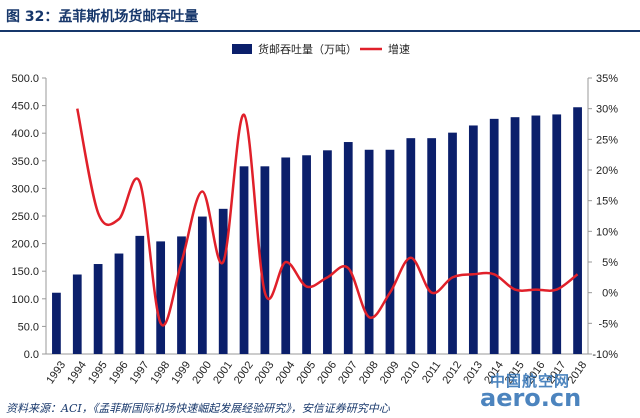  I want to click on y-left-tick-label: 150.0, so click(25, 272).